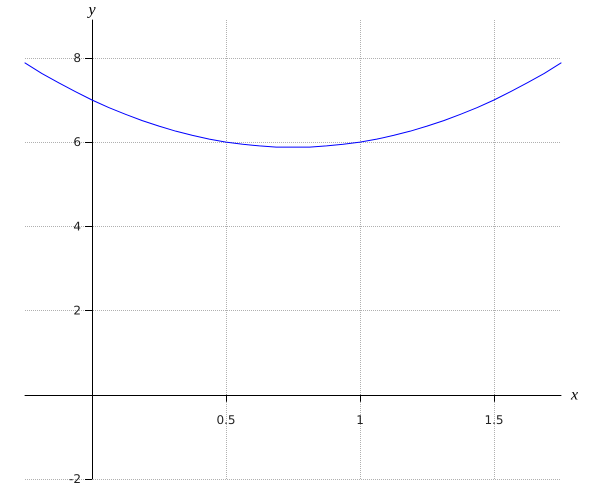 This screenshot has width=600, height=500. Describe the element at coordinates (77, 226) in the screenshot. I see `y-tick-label: 4` at that location.